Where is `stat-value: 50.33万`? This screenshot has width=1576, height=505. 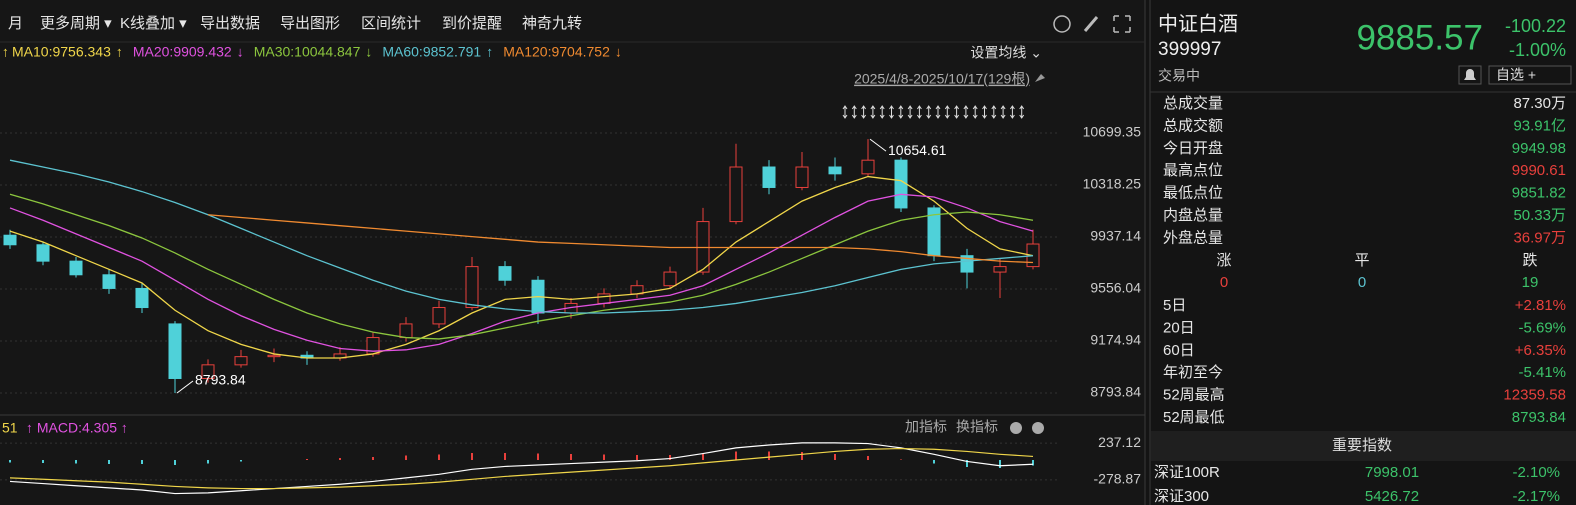
stat-value: 50.33万 is located at coordinates (1539, 215).